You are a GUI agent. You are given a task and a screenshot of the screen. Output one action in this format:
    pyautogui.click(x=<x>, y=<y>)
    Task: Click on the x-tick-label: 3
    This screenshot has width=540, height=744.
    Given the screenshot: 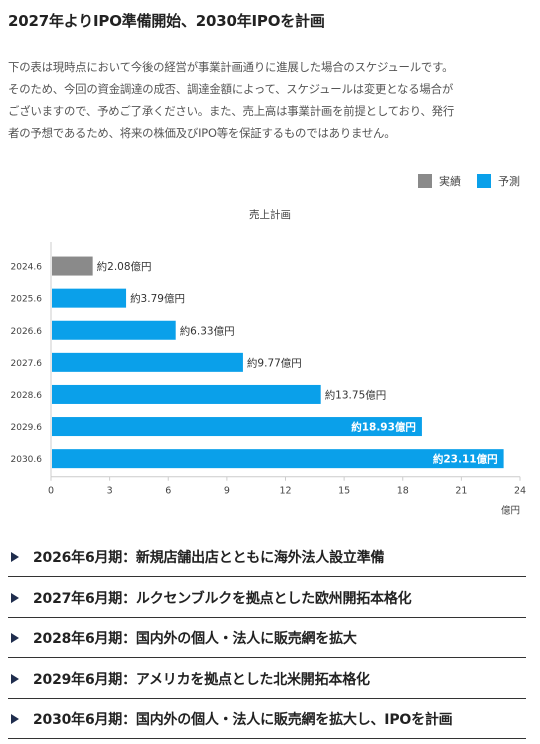 What is the action you would take?
    pyautogui.click(x=110, y=491)
    